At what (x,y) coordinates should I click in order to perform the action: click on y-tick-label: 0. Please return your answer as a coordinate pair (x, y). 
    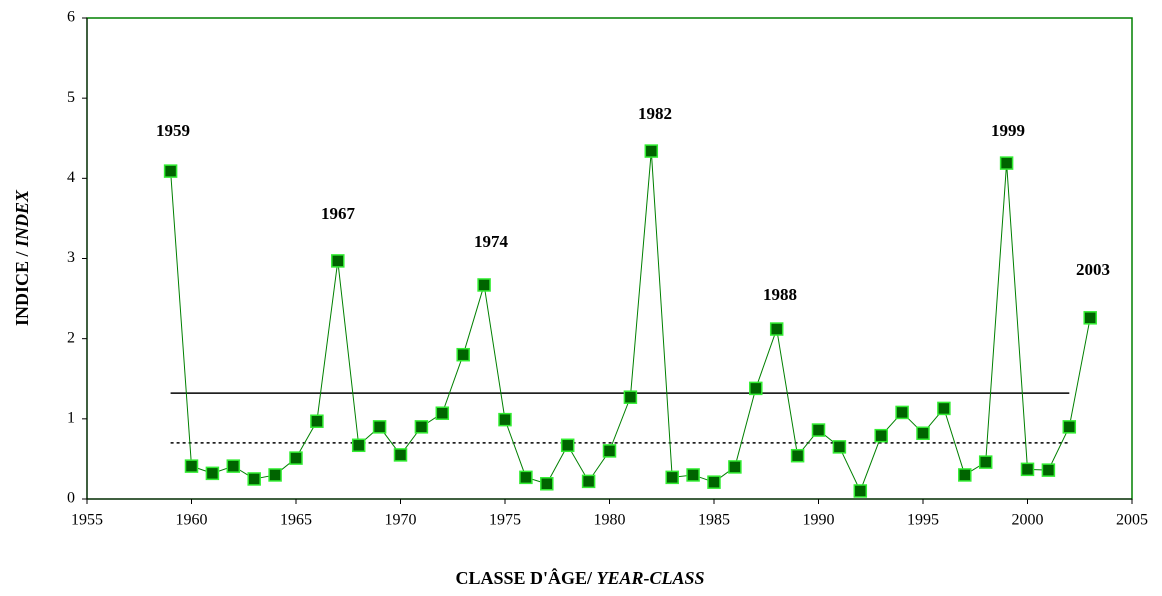
    Looking at the image, I should click on (71, 498).